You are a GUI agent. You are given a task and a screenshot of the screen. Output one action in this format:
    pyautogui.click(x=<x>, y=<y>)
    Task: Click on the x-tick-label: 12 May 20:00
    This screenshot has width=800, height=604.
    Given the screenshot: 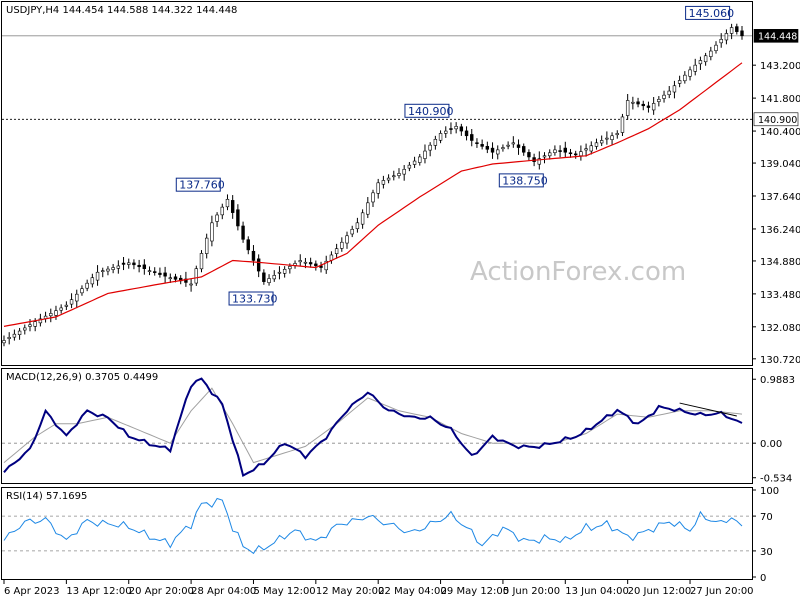 What is the action you would take?
    pyautogui.click(x=350, y=591)
    